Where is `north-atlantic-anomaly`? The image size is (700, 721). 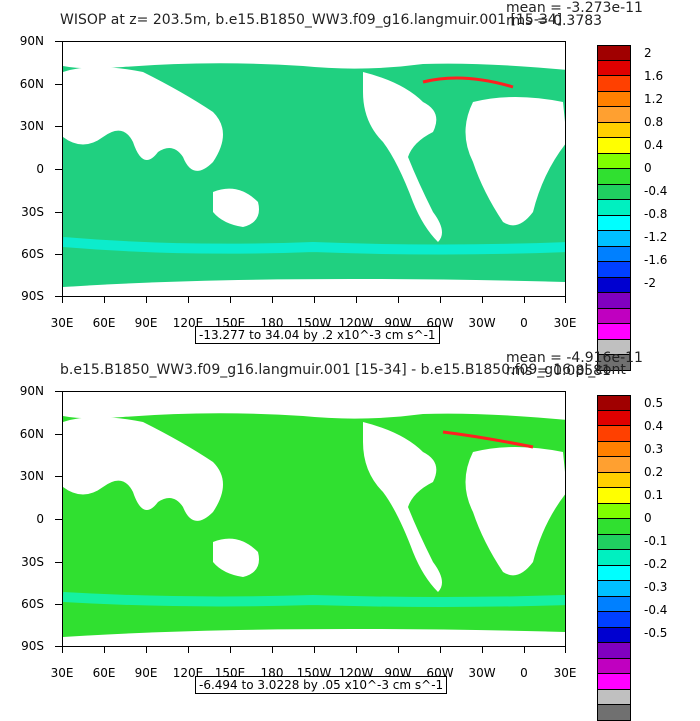
north-atlantic-anomaly is located at coordinates (488, 439).